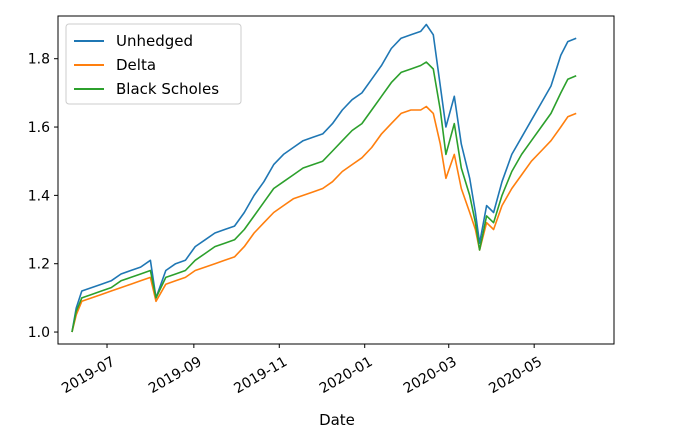 This screenshot has height=446, width=680. Describe the element at coordinates (39, 333) in the screenshot. I see `y-tick-label: 1.0` at that location.